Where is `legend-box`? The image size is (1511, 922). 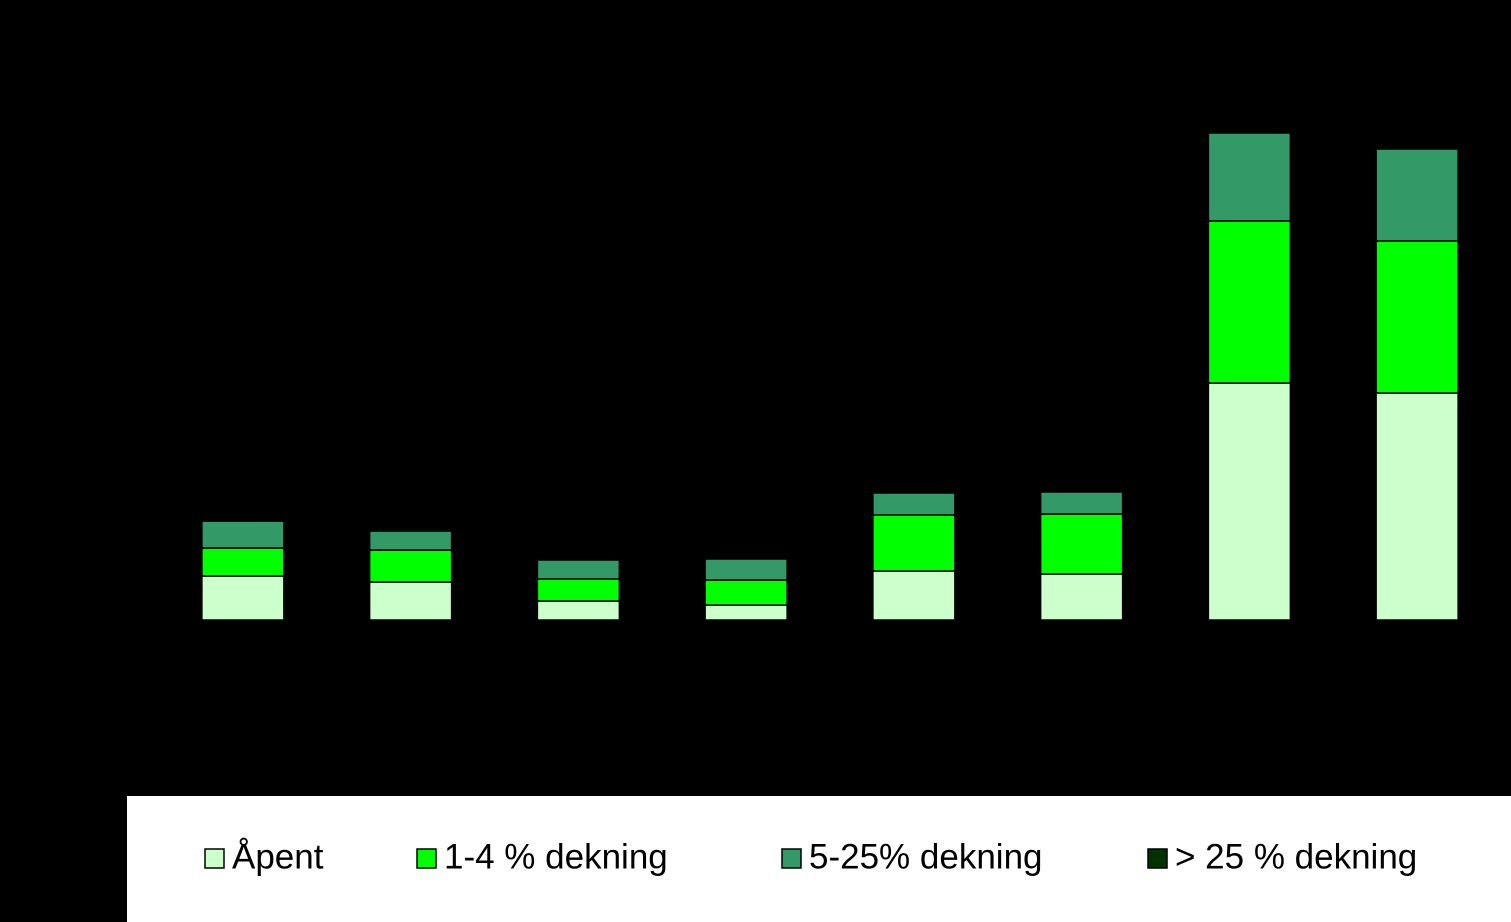 legend-box is located at coordinates (819, 859).